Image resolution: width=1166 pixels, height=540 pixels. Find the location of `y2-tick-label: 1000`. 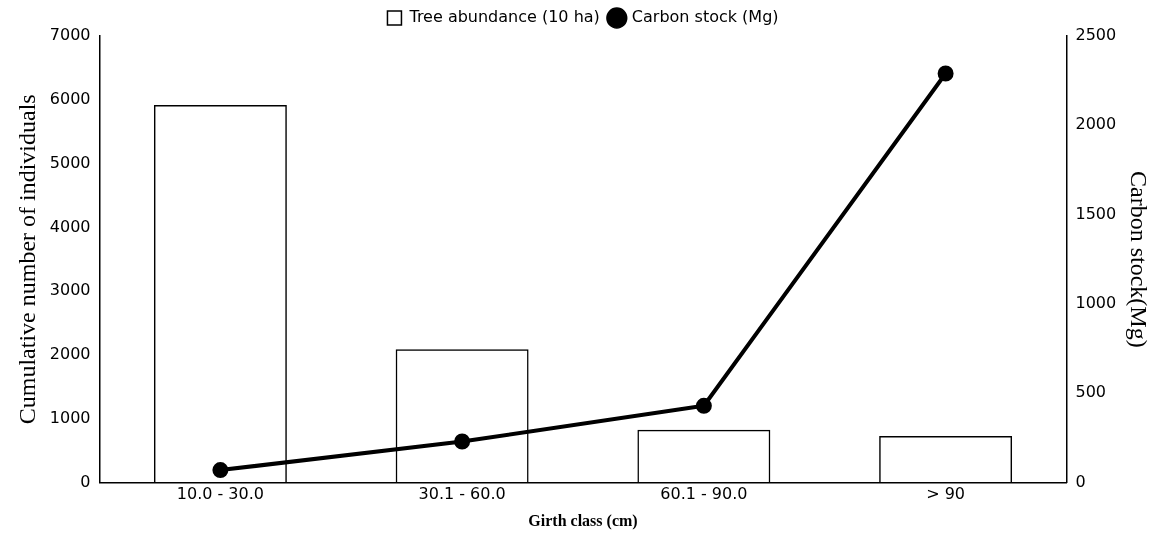

y2-tick-label: 1000 is located at coordinates (1096, 303).